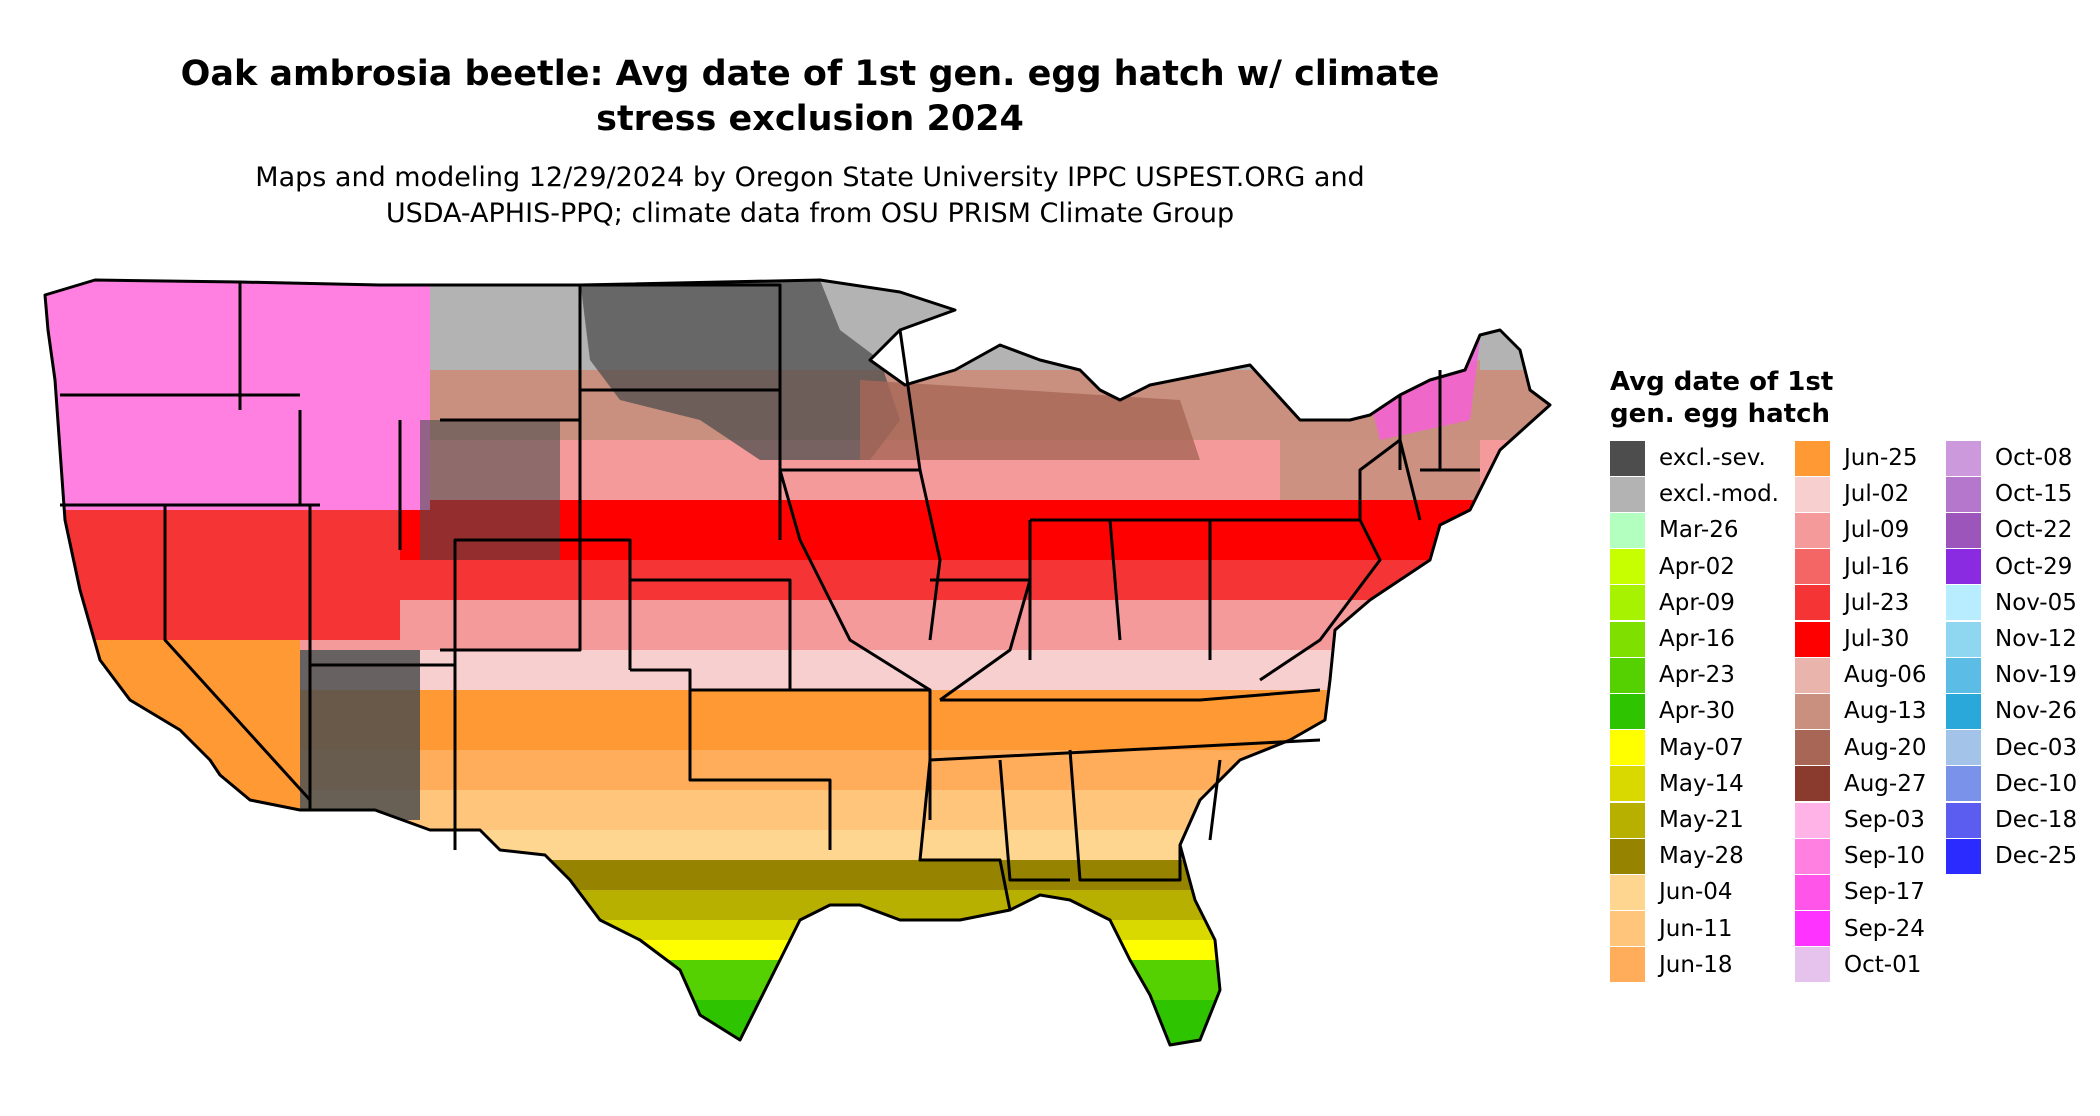  Describe the element at coordinates (2011, 675) in the screenshot. I see `legend-item: Nov-19` at that location.